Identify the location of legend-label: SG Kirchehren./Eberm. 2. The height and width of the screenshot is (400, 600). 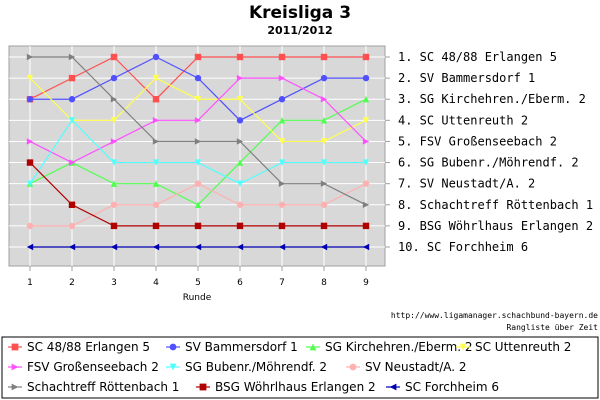
(399, 347).